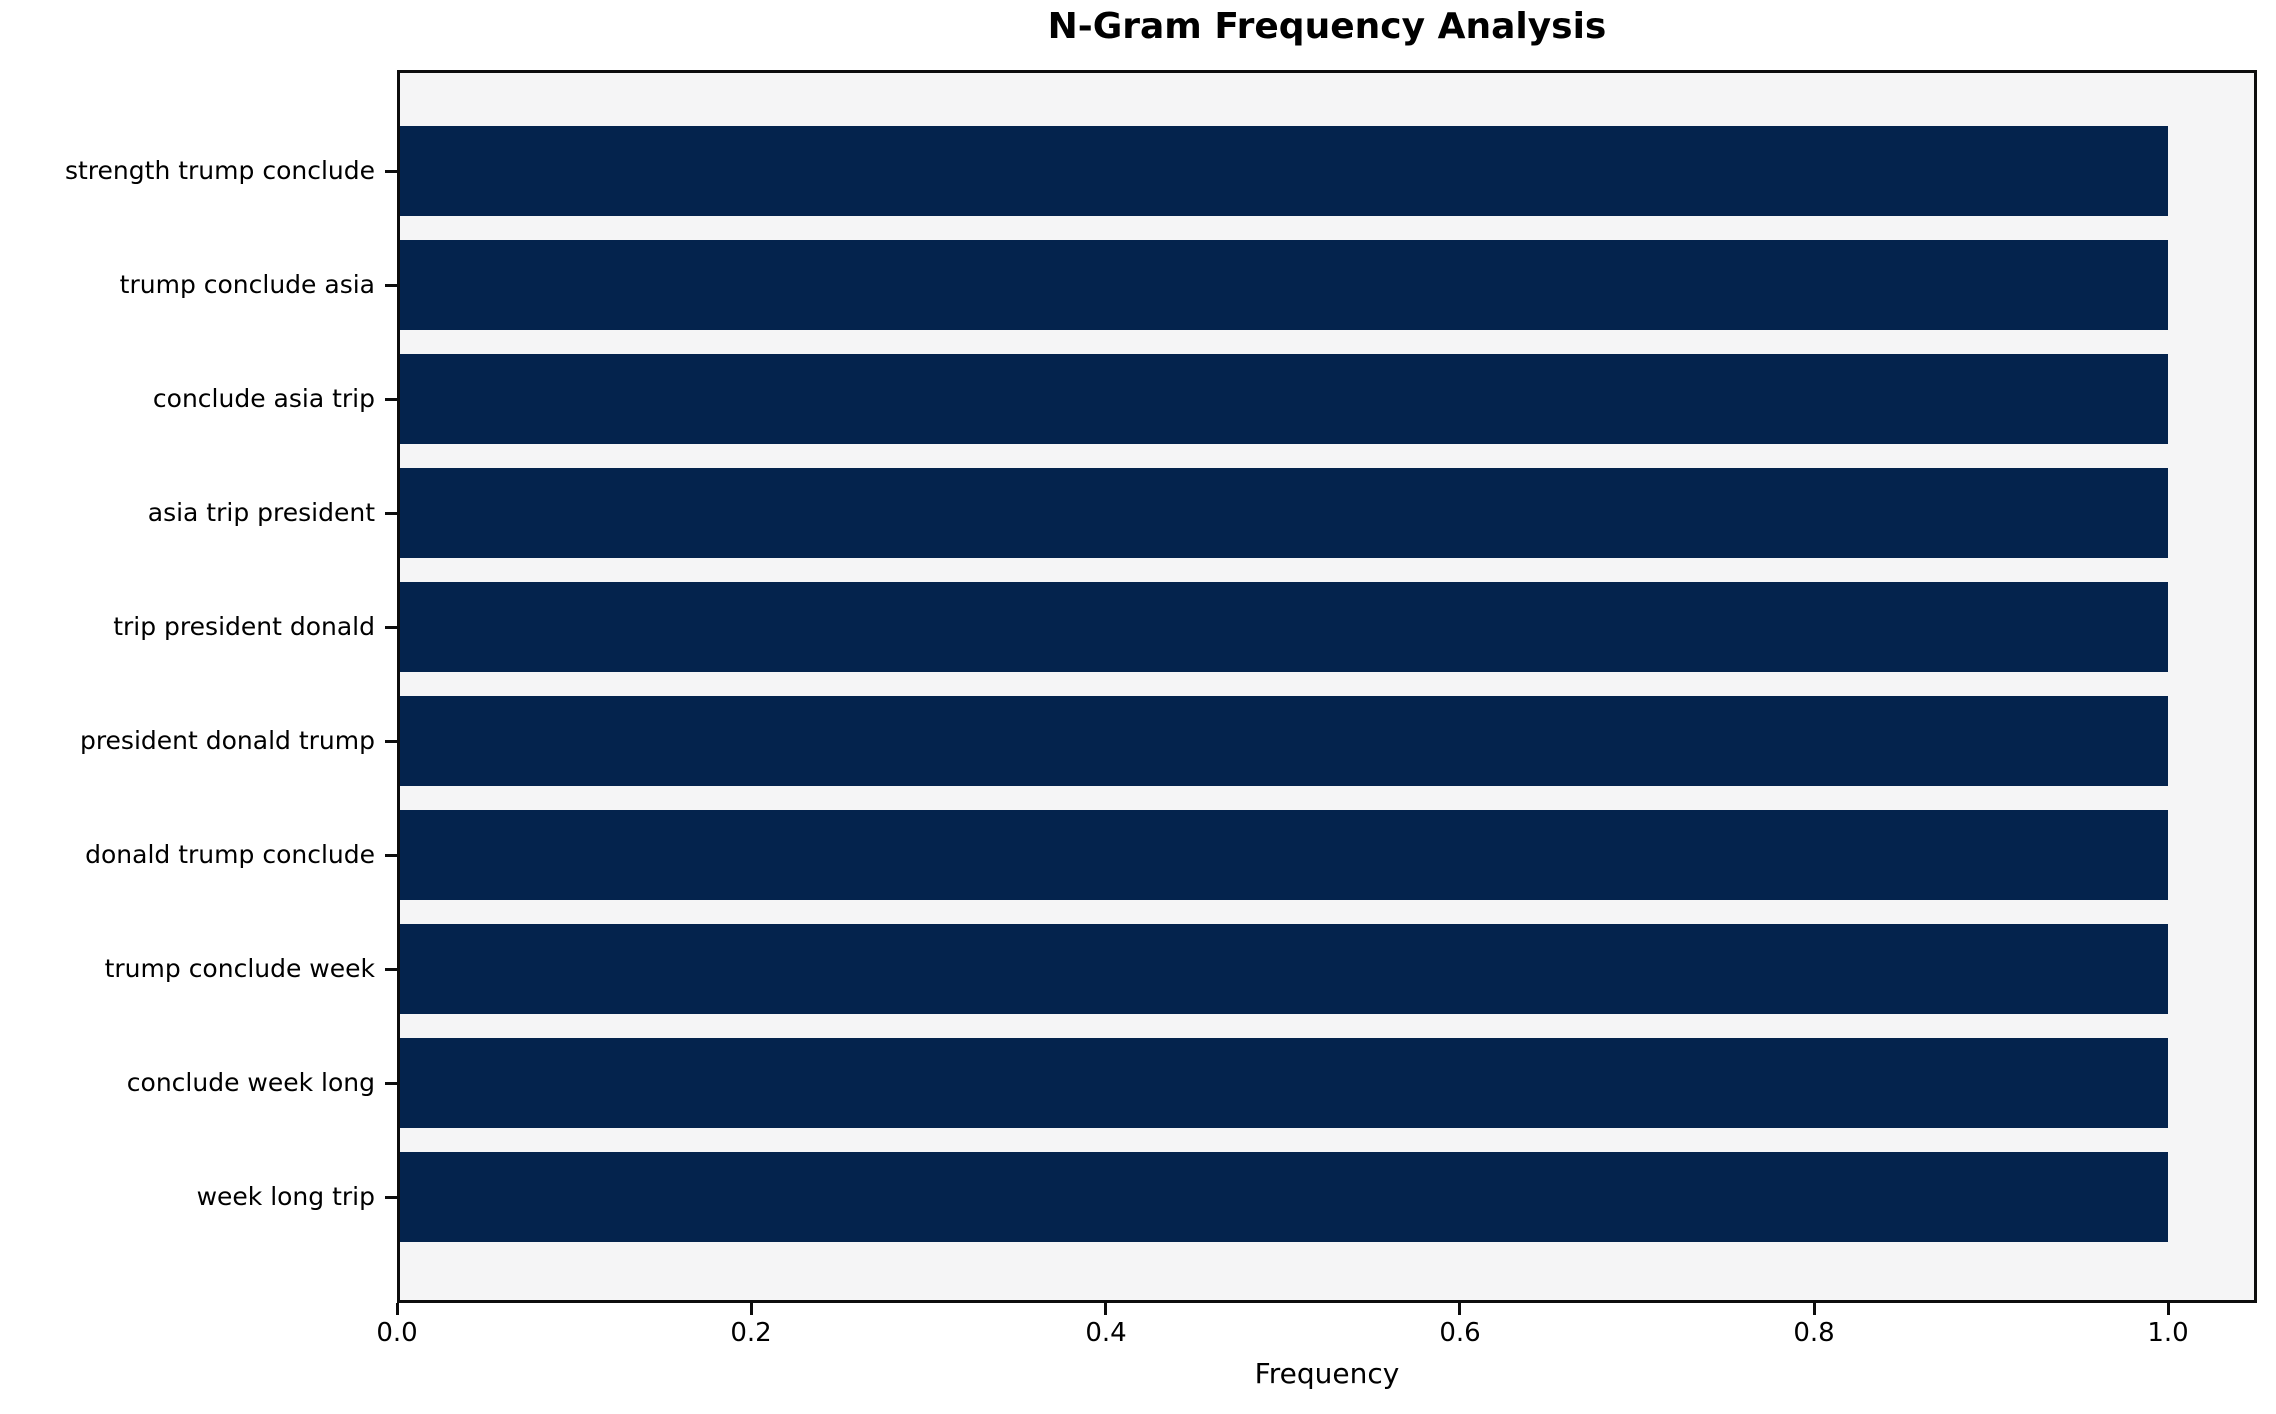 This screenshot has height=1414, width=2276. Describe the element at coordinates (1327, 1373) in the screenshot. I see `x-axis-label: Frequency` at that location.